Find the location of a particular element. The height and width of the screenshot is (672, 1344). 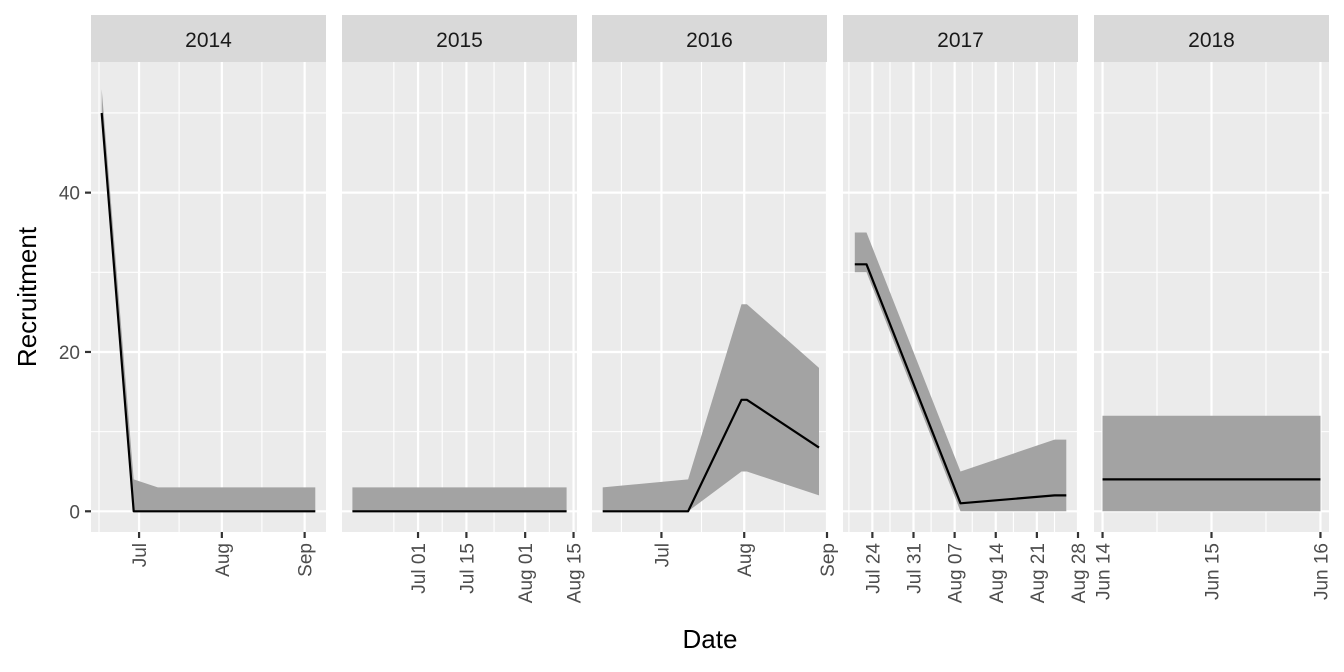

x-tick-label: Jun 16 is located at coordinates (1322, 571).